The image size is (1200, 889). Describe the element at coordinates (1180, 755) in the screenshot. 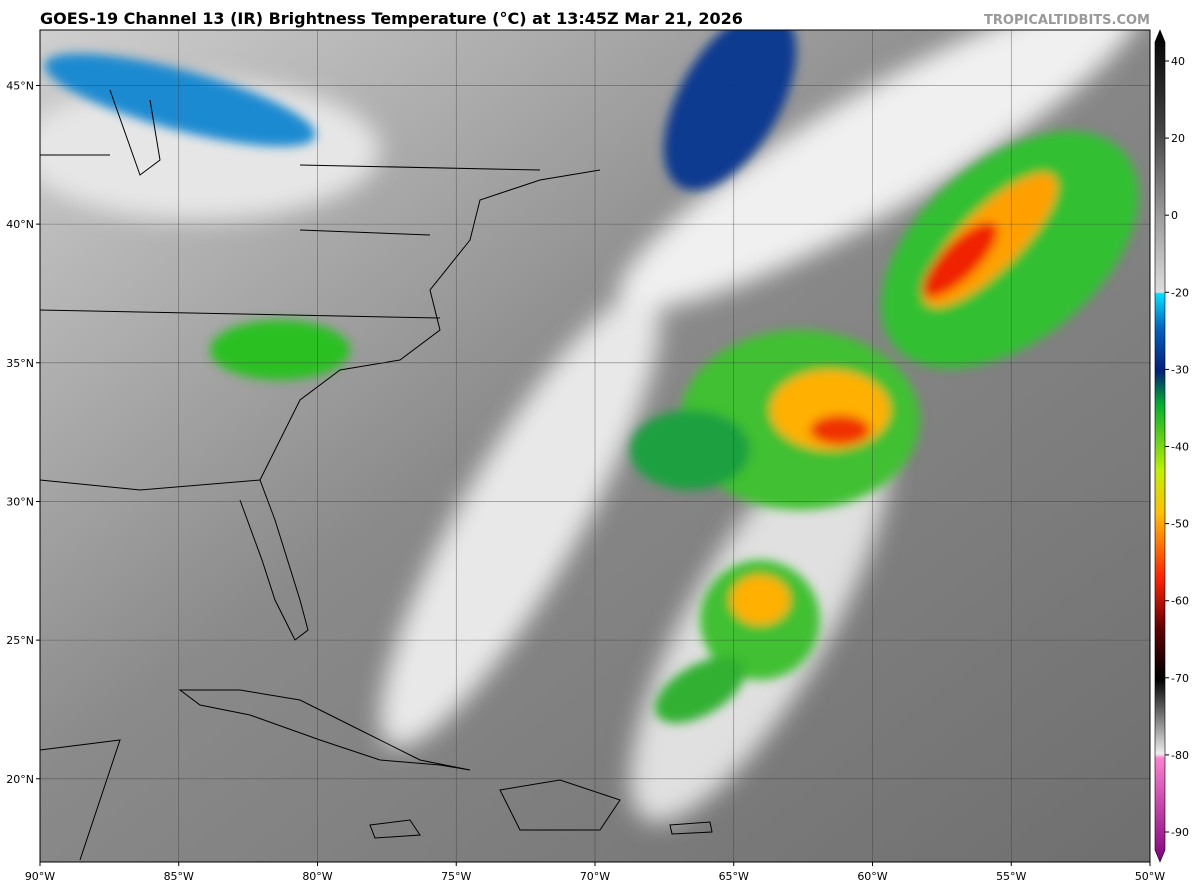

I see `colorbar-label: -80` at that location.